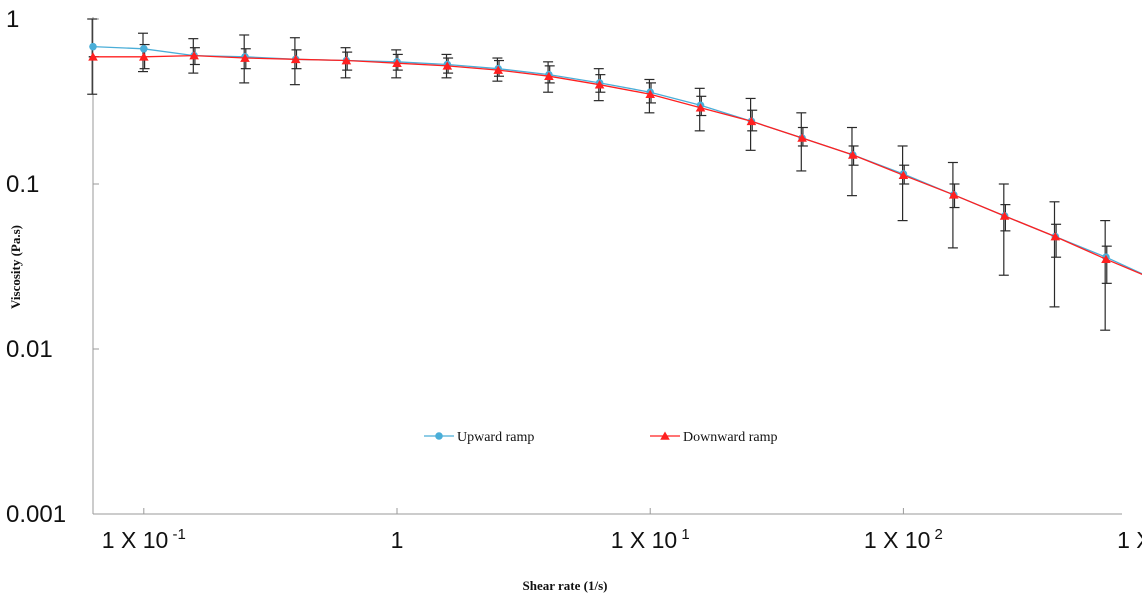 The image size is (1142, 597). Describe the element at coordinates (600, 437) in the screenshot. I see `legend: Upward ramp Downward ramp` at that location.